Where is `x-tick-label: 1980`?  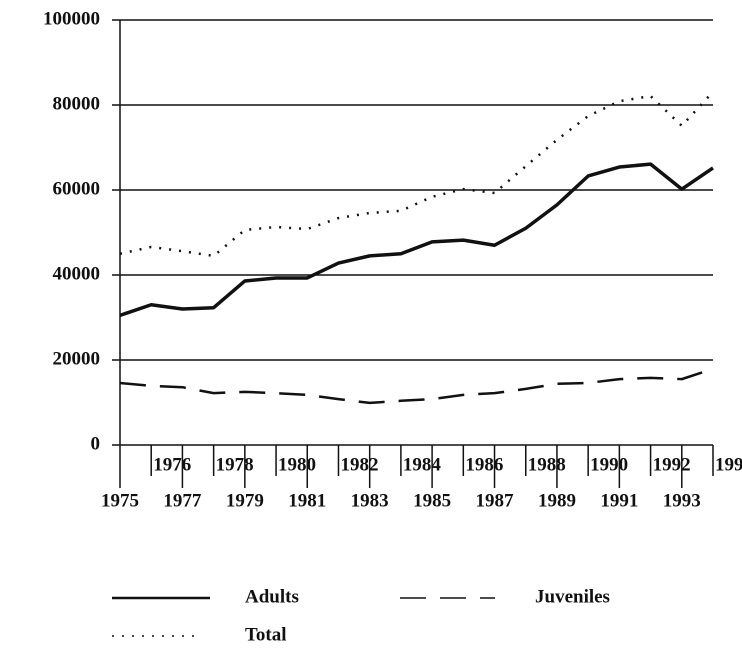 x-tick-label: 1980 is located at coordinates (297, 464).